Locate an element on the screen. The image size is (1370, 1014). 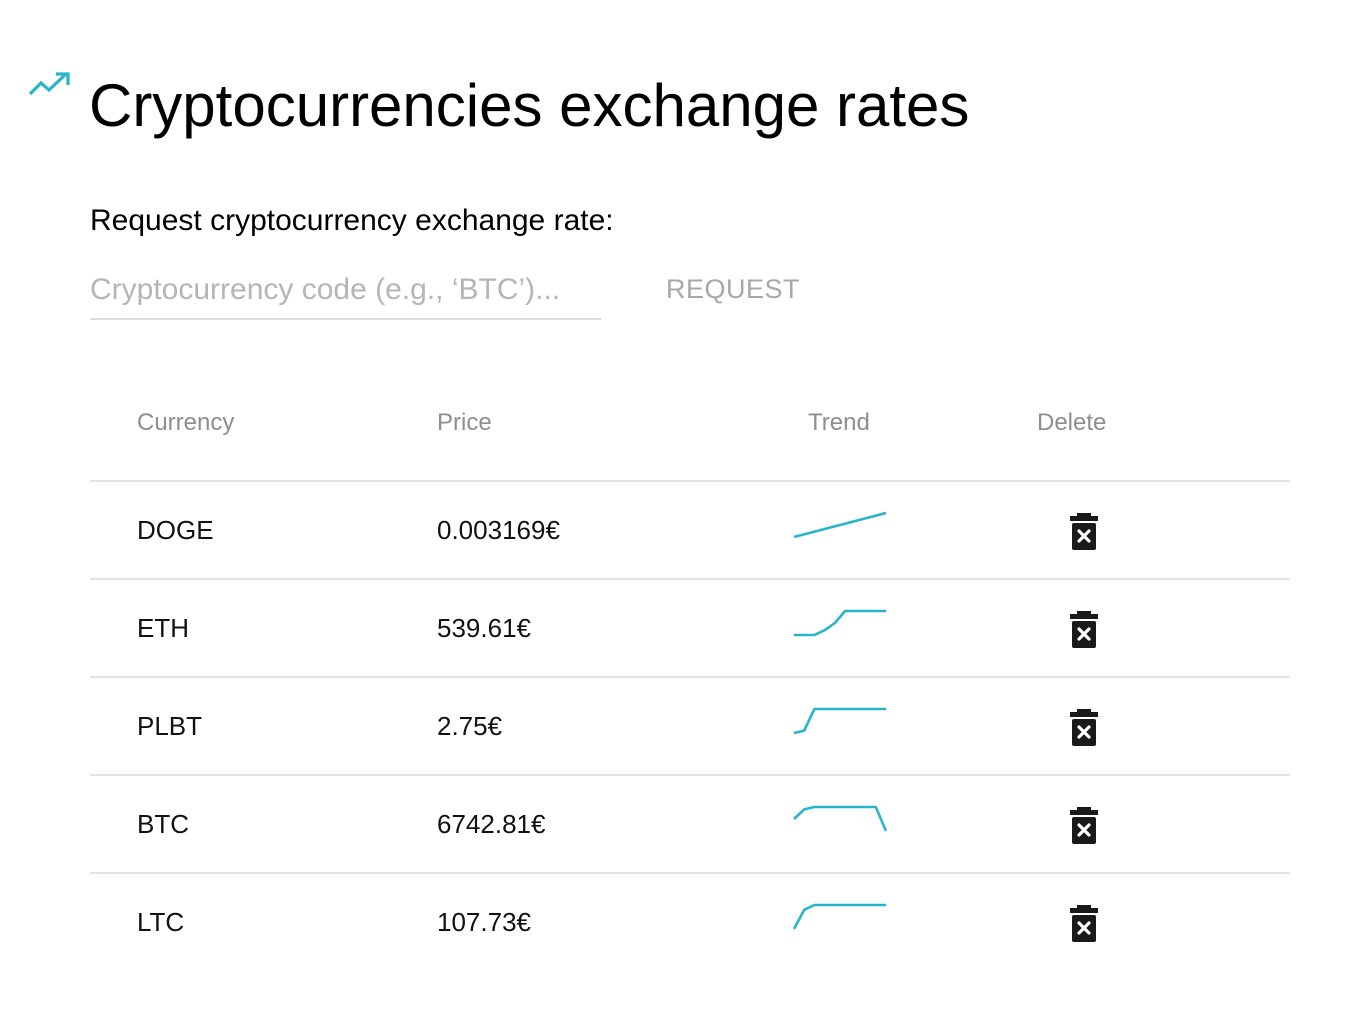
currency-code: LTC is located at coordinates (161, 922).